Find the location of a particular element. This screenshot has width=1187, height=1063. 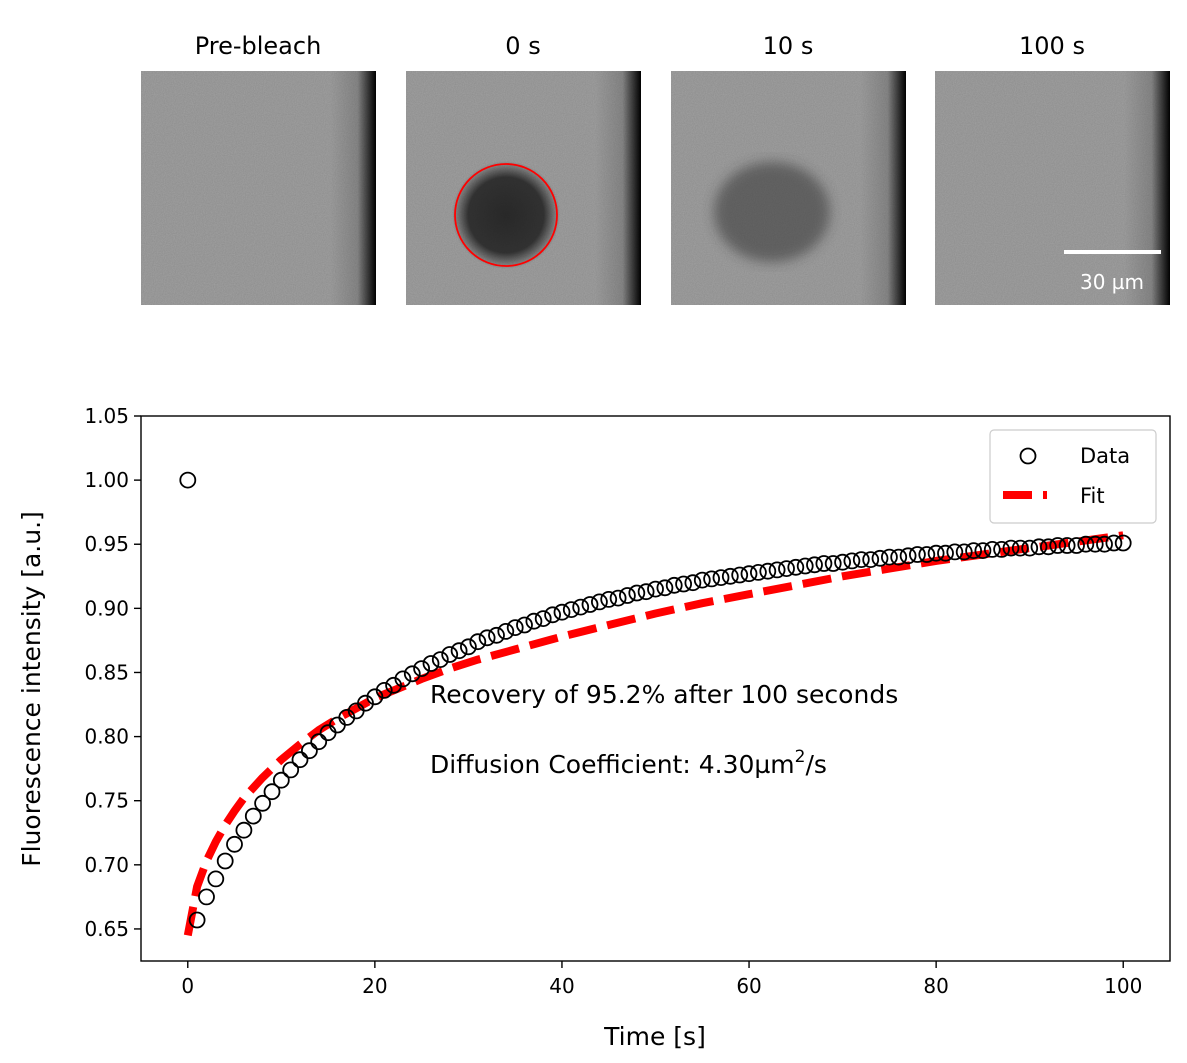

panel-0s: 0 s is located at coordinates (523, 168).